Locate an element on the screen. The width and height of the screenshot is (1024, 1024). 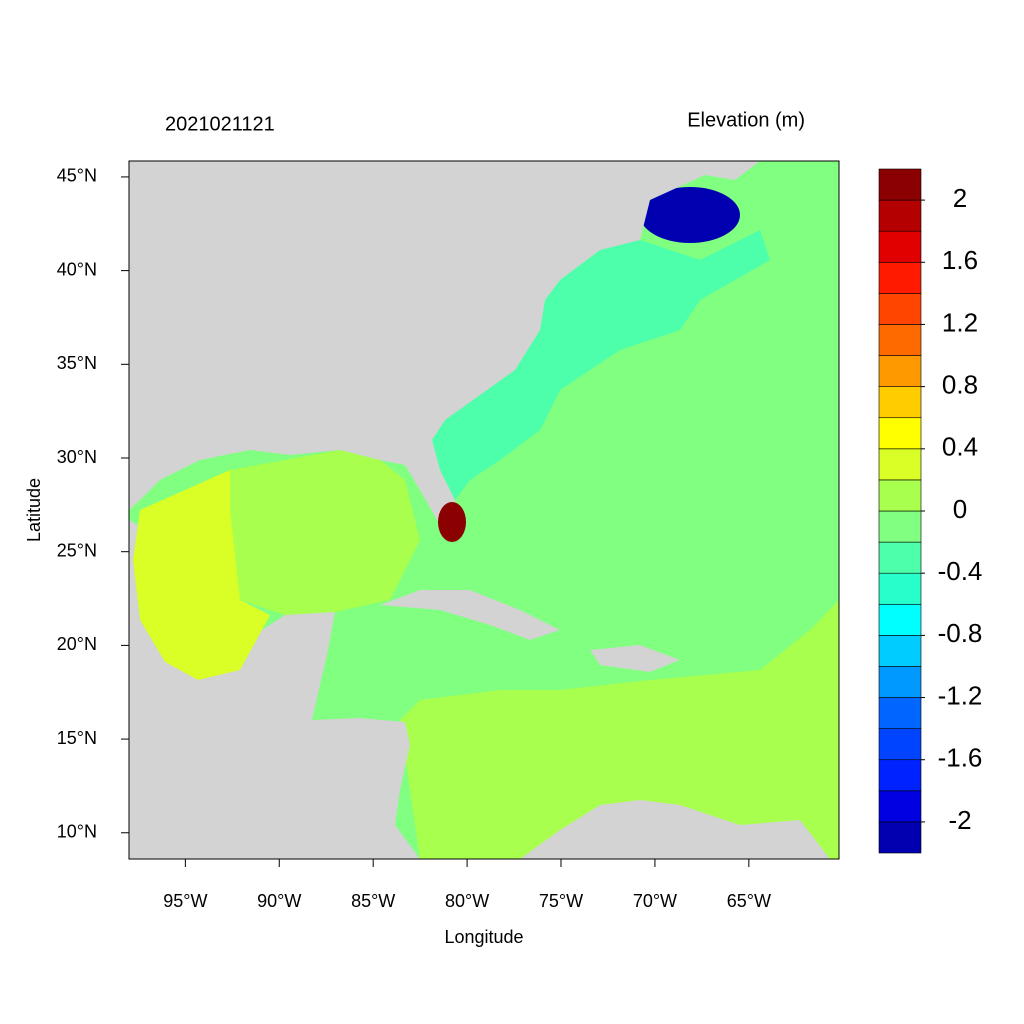
y-tick-label: 30°N is located at coordinates (77, 457).